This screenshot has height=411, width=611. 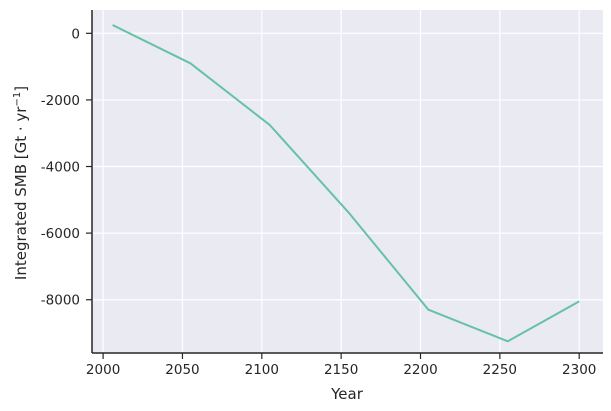 What do you see at coordinates (182, 370) in the screenshot?
I see `x-tick-label: 2050` at bounding box center [182, 370].